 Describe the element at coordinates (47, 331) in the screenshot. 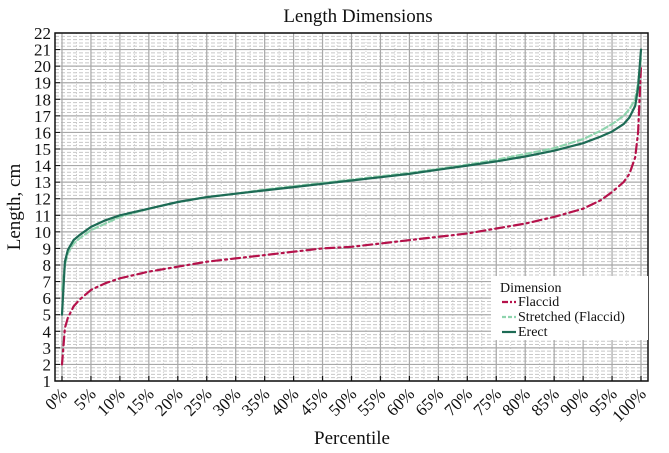

I see `y-tick-label: 4` at that location.